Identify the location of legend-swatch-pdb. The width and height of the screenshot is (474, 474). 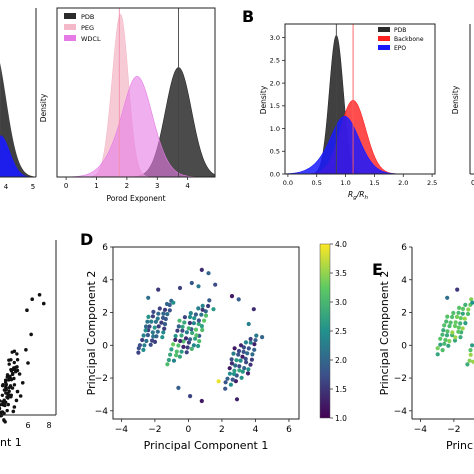
(384, 29).